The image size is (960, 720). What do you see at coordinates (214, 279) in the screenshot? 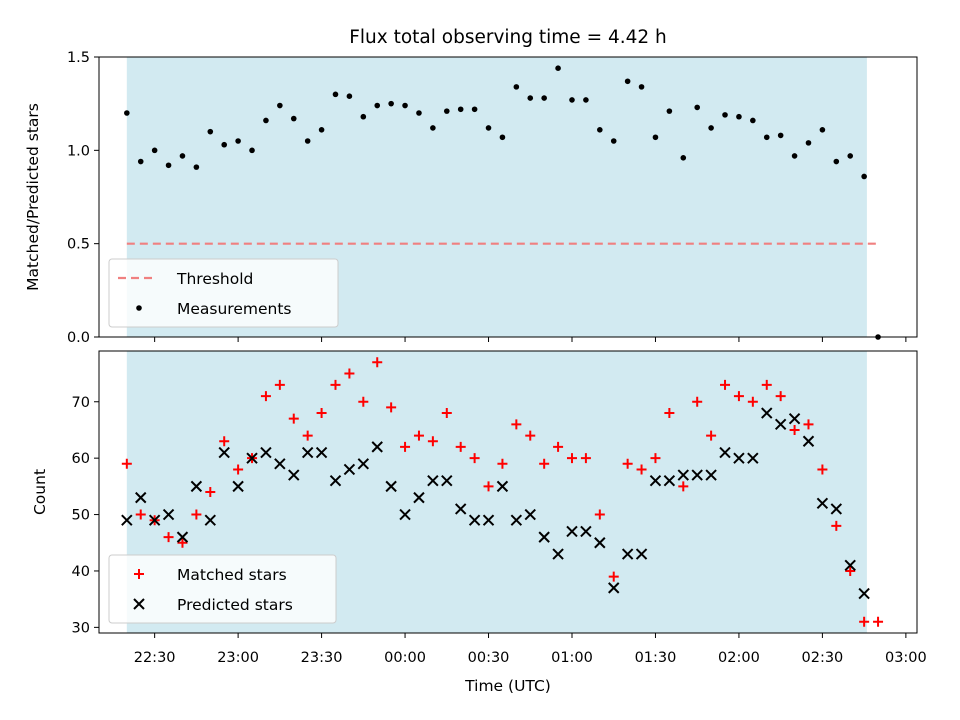
I see `legend-entry-label: Threshold` at bounding box center [214, 279].